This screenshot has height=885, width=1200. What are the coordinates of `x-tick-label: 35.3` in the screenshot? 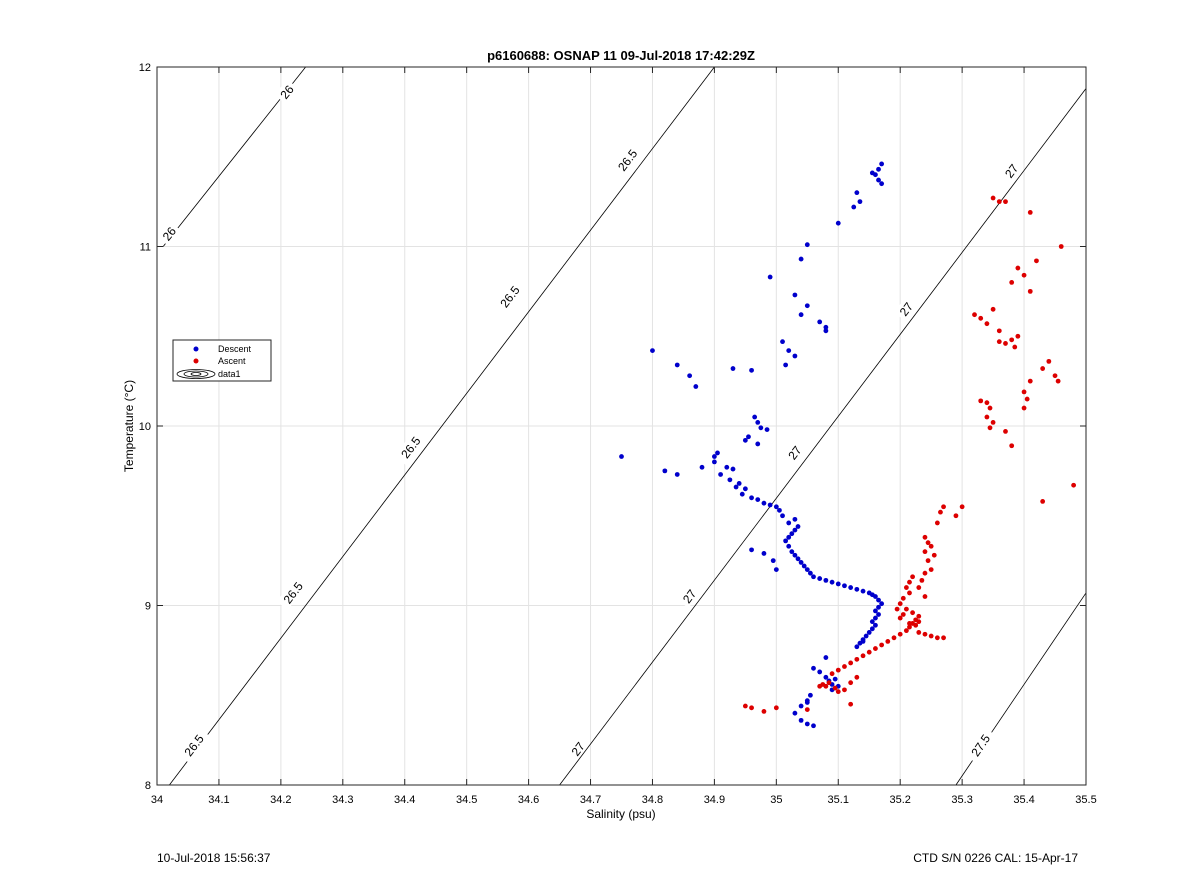 It's located at (961, 800).